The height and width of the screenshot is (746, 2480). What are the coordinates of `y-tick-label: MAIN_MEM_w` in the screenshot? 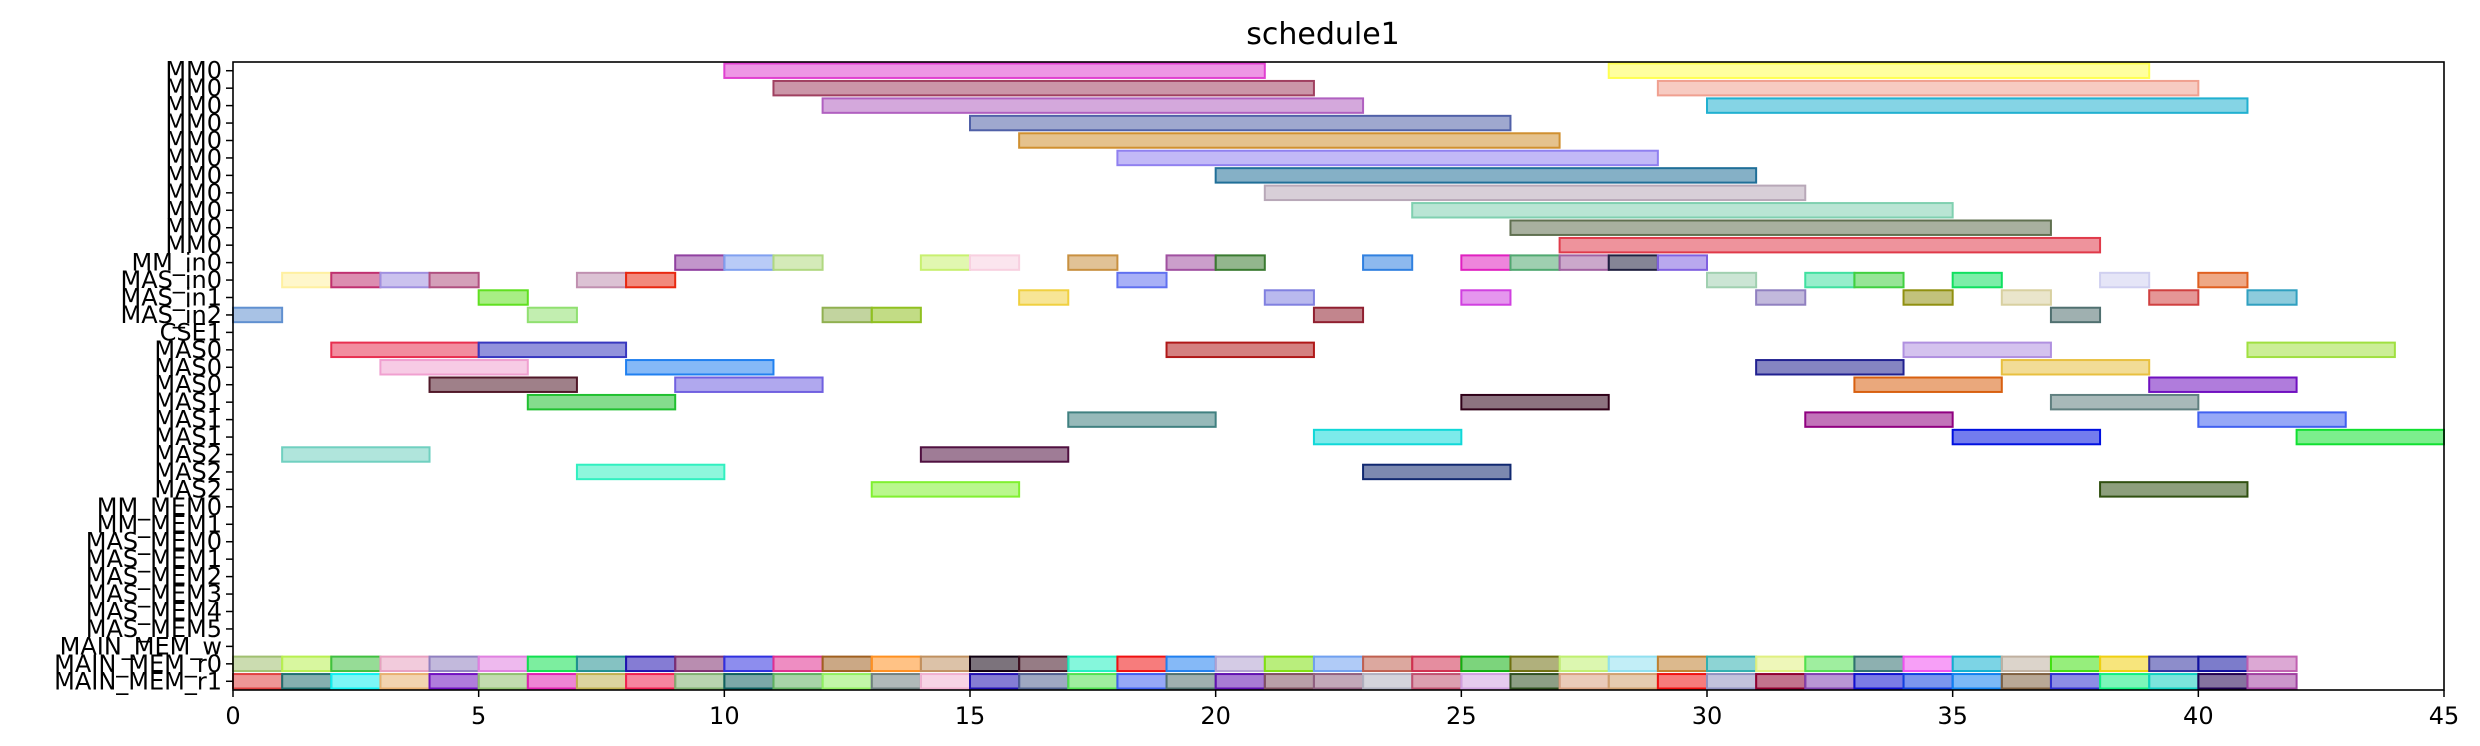 It's located at (141, 646).